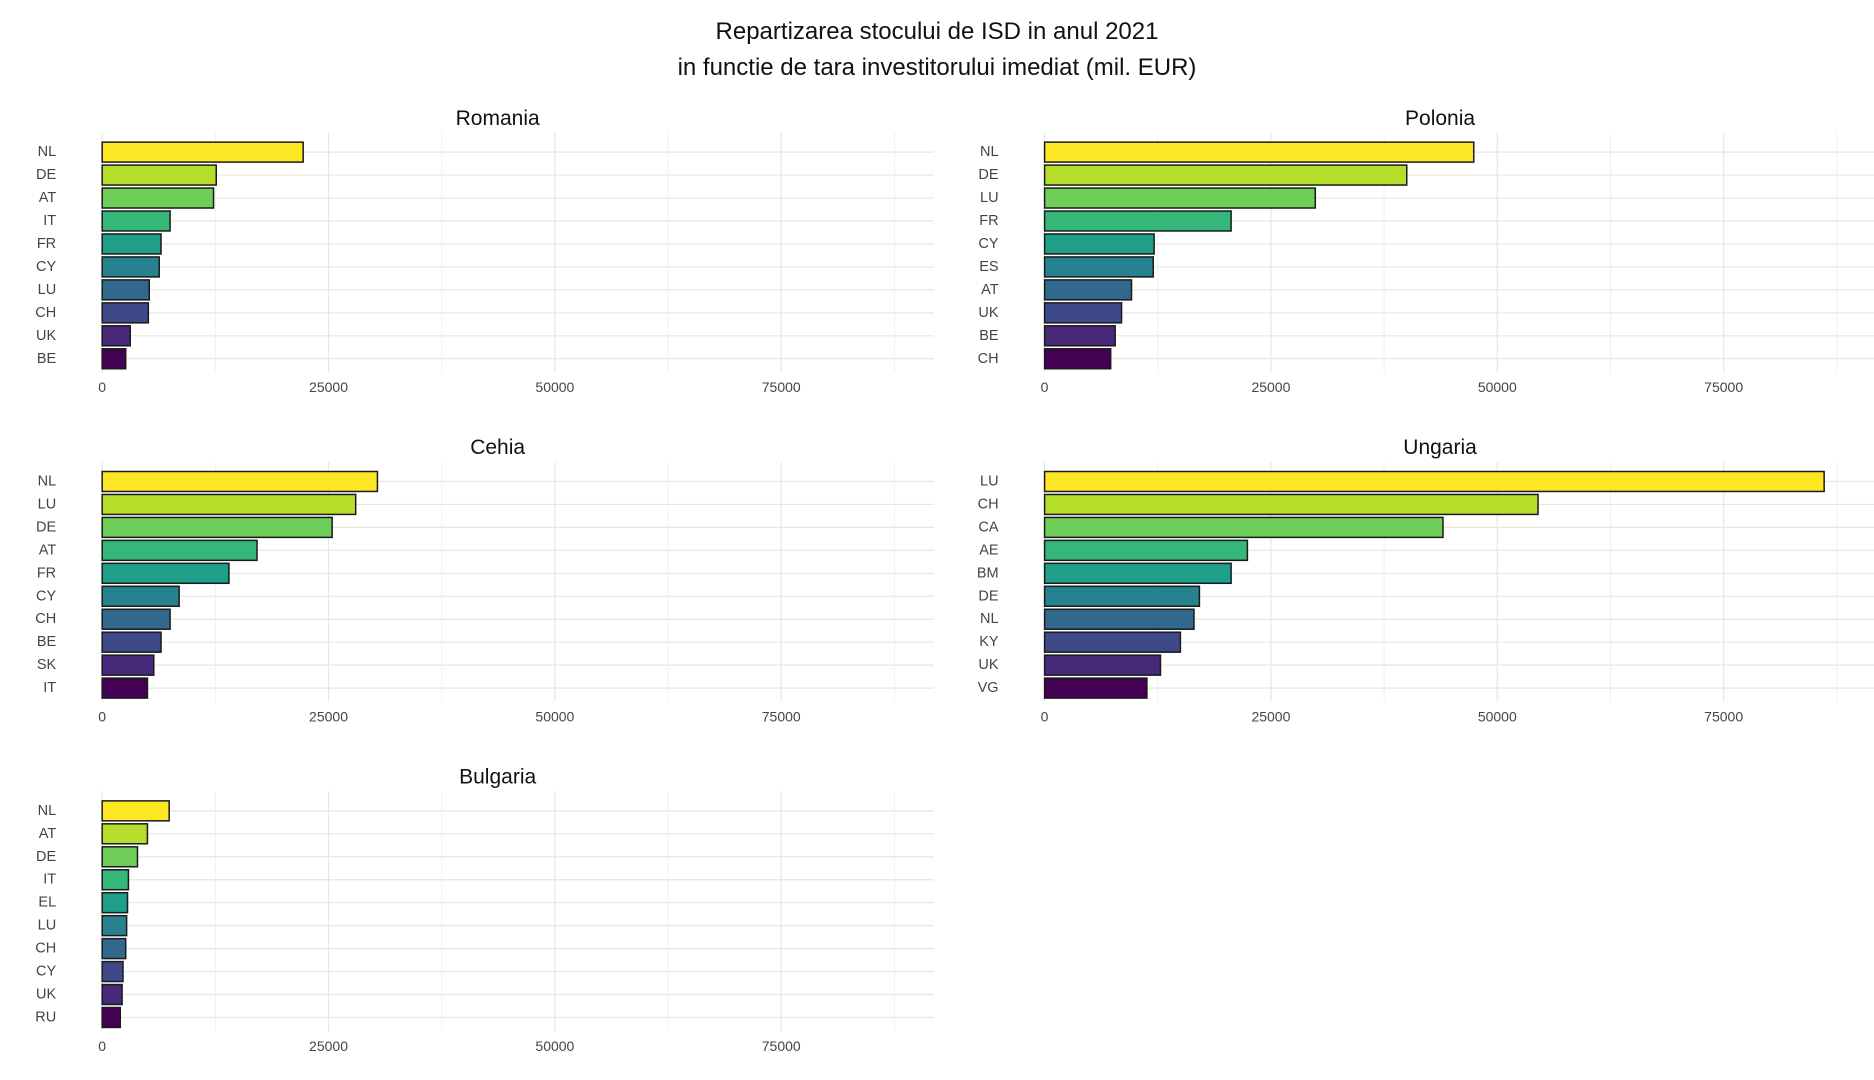 The width and height of the screenshot is (1874, 1080). I want to click on panel-title: Bulgaria, so click(497, 777).